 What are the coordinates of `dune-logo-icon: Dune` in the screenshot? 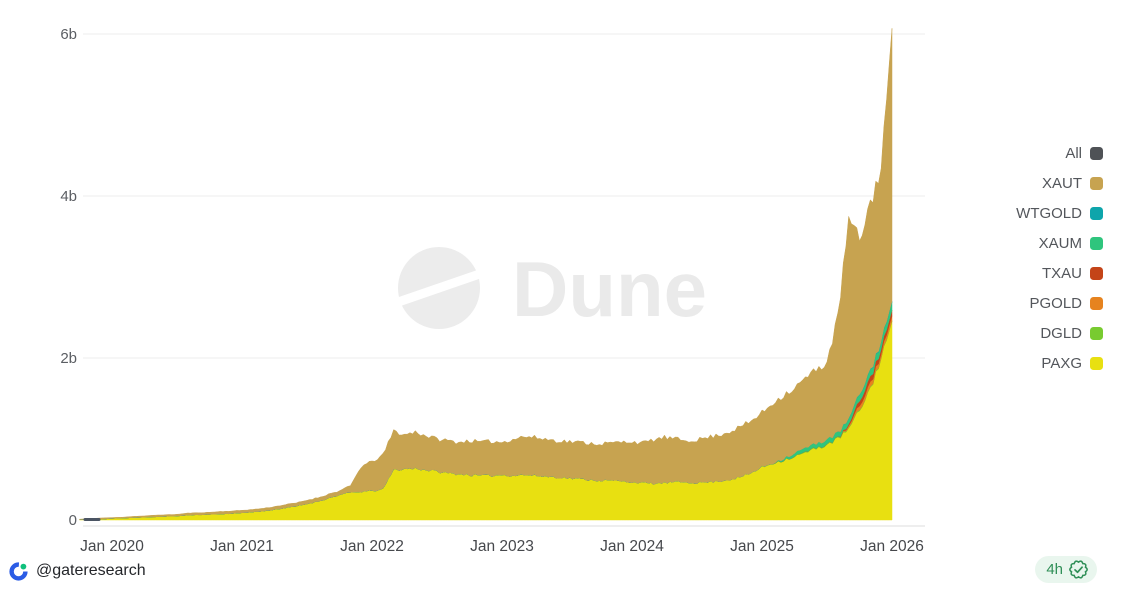 It's located at (546, 289).